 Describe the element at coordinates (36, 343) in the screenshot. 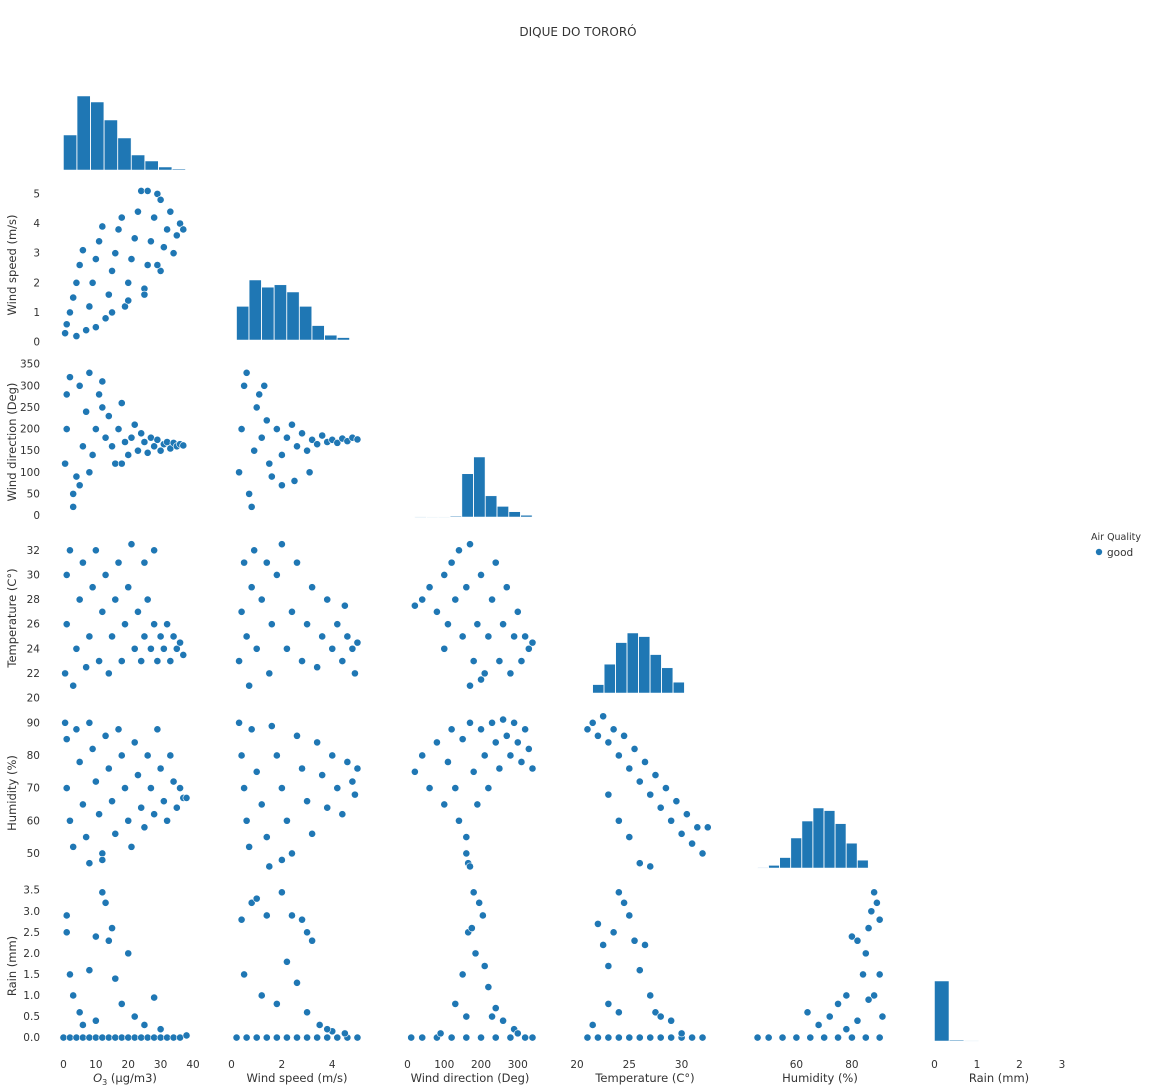

I see `y-tick-label-ws: 0` at that location.